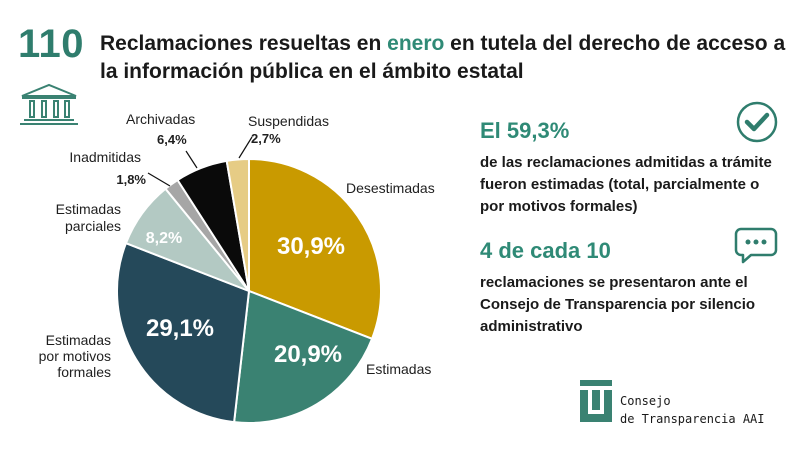  I want to click on value-inadmitidas: 1,8%, so click(131, 179).